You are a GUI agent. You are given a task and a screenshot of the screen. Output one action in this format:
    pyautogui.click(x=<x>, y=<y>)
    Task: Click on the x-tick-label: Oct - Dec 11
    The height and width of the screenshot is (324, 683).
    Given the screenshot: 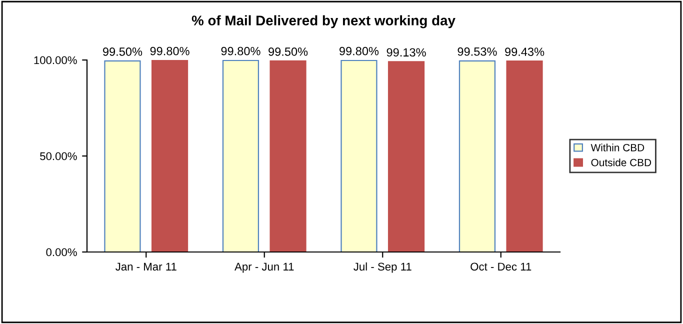 What is the action you would take?
    pyautogui.click(x=501, y=266)
    